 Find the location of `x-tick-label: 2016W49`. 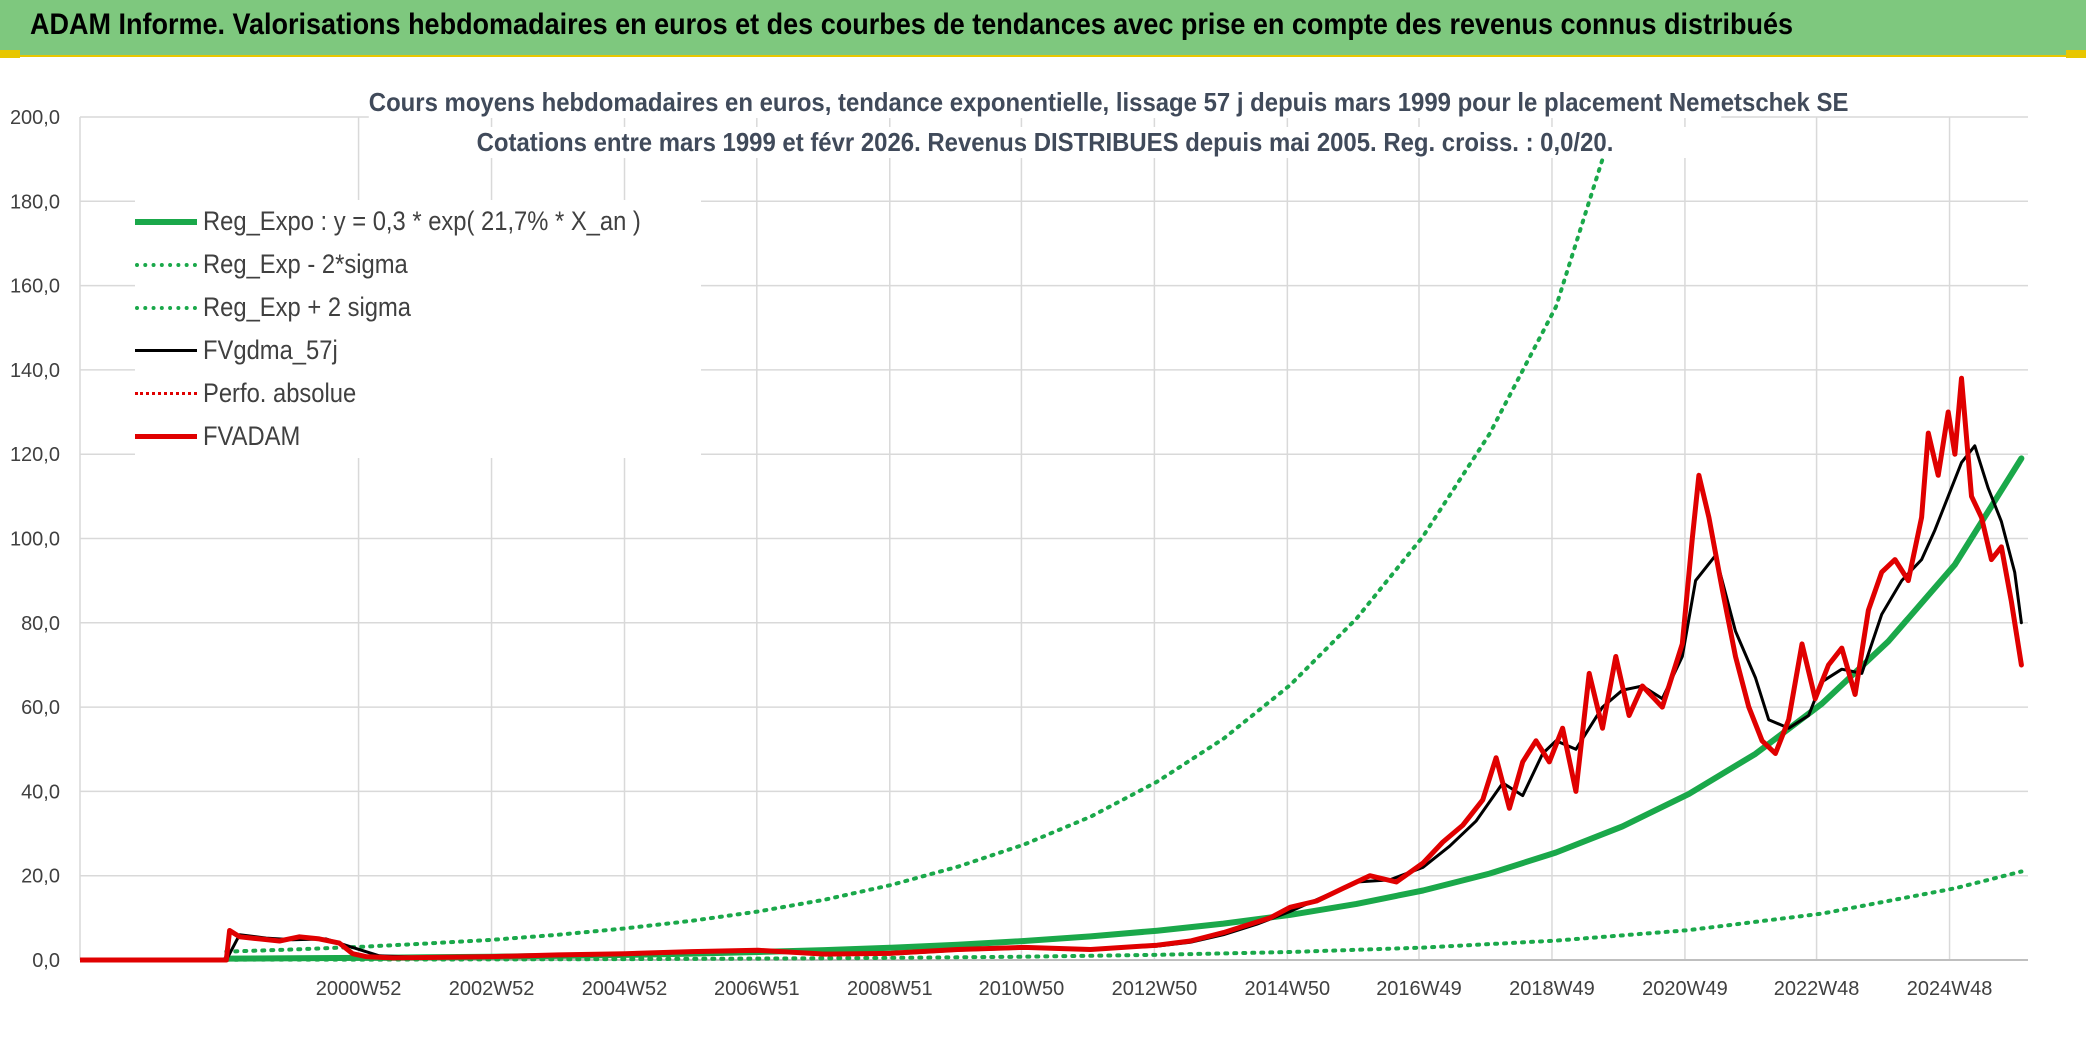

x-tick-label: 2016W49 is located at coordinates (1419, 989).